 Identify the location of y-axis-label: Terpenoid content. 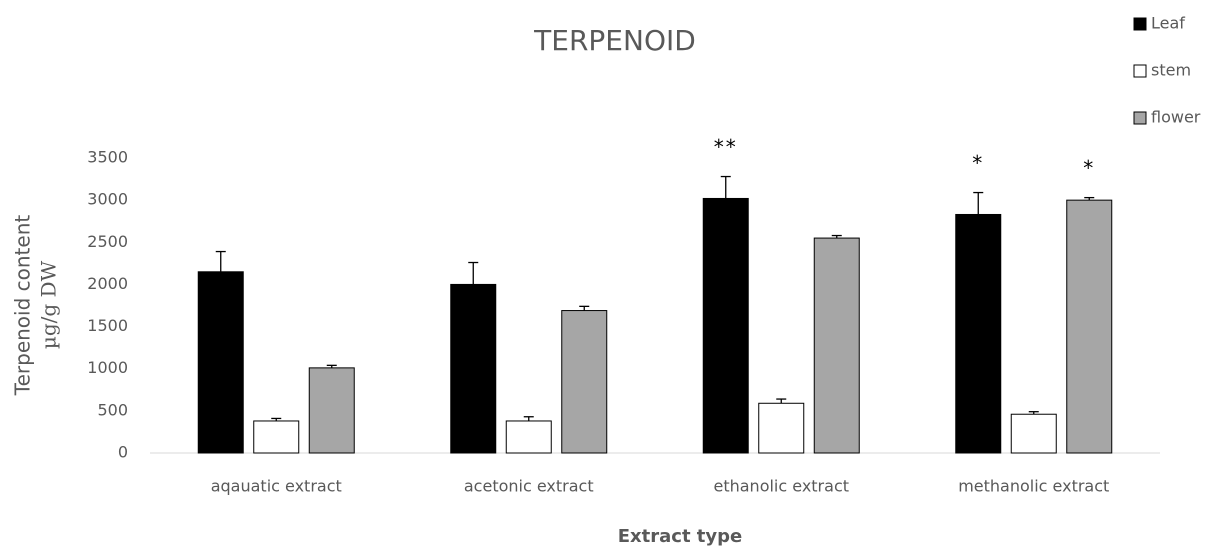
(23, 306).